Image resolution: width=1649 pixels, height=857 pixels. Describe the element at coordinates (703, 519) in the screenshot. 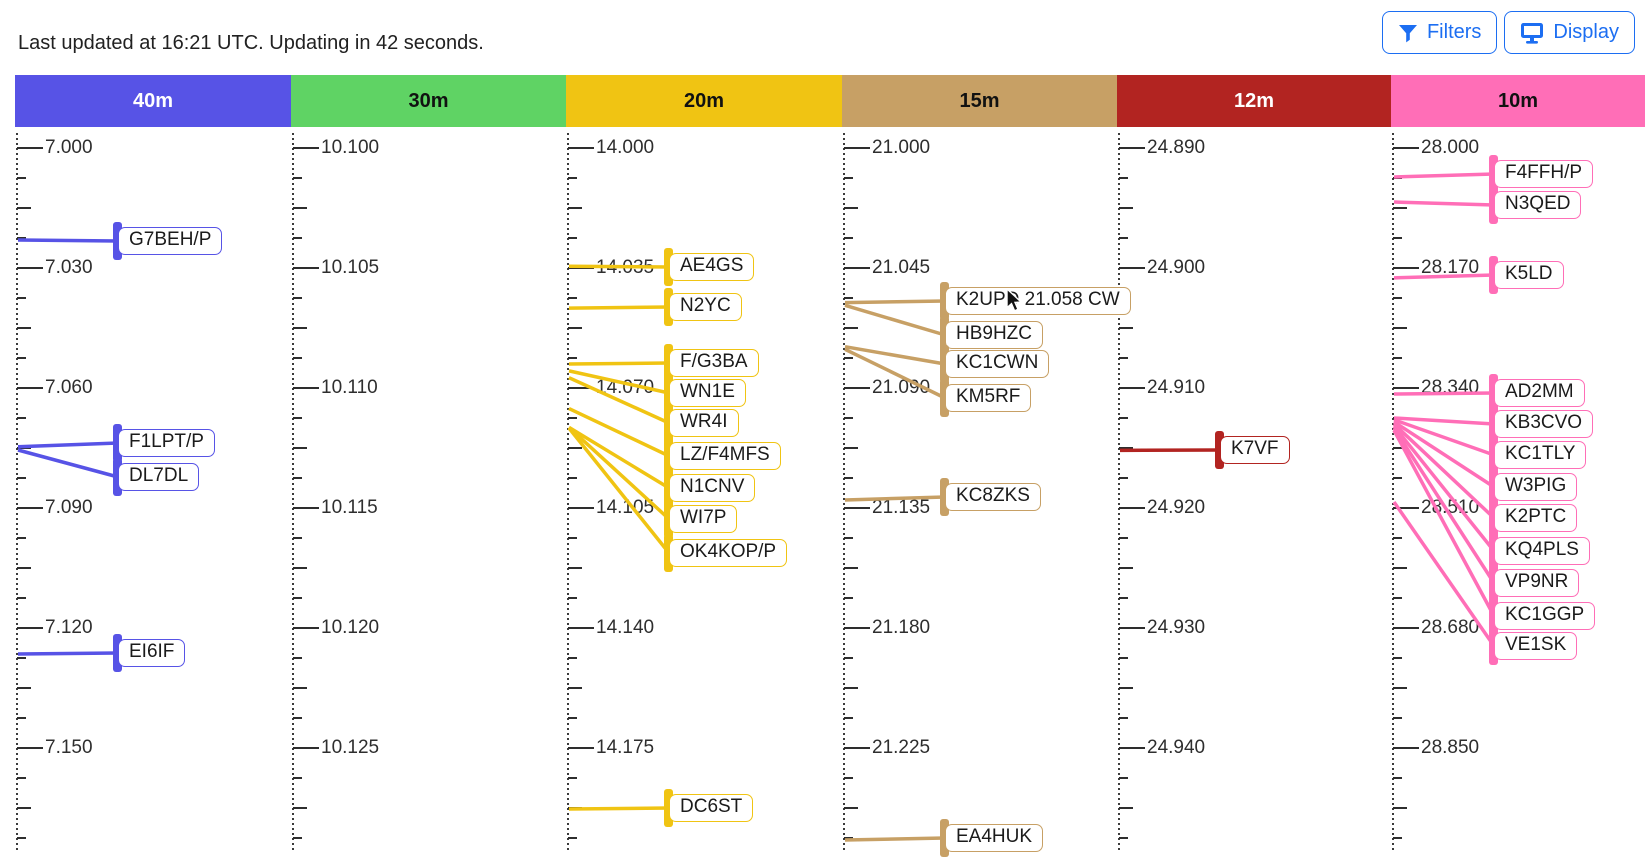

I see `spot-callsign: WI7P` at that location.